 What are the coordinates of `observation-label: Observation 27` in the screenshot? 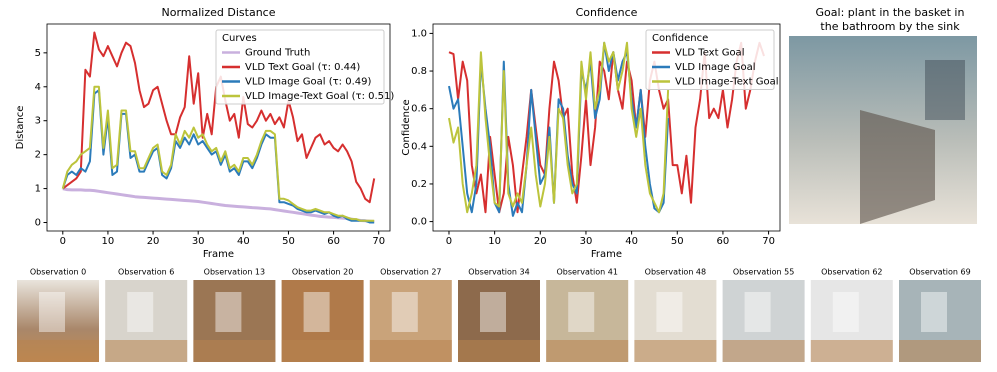 It's located at (410, 272).